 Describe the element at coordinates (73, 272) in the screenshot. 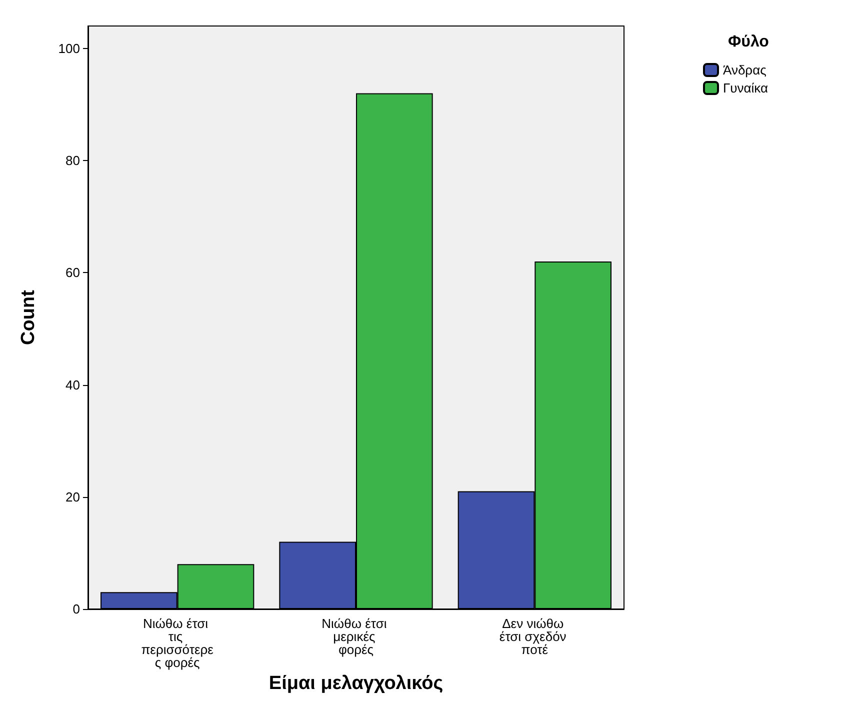

I see `y-tick-label: 60` at that location.